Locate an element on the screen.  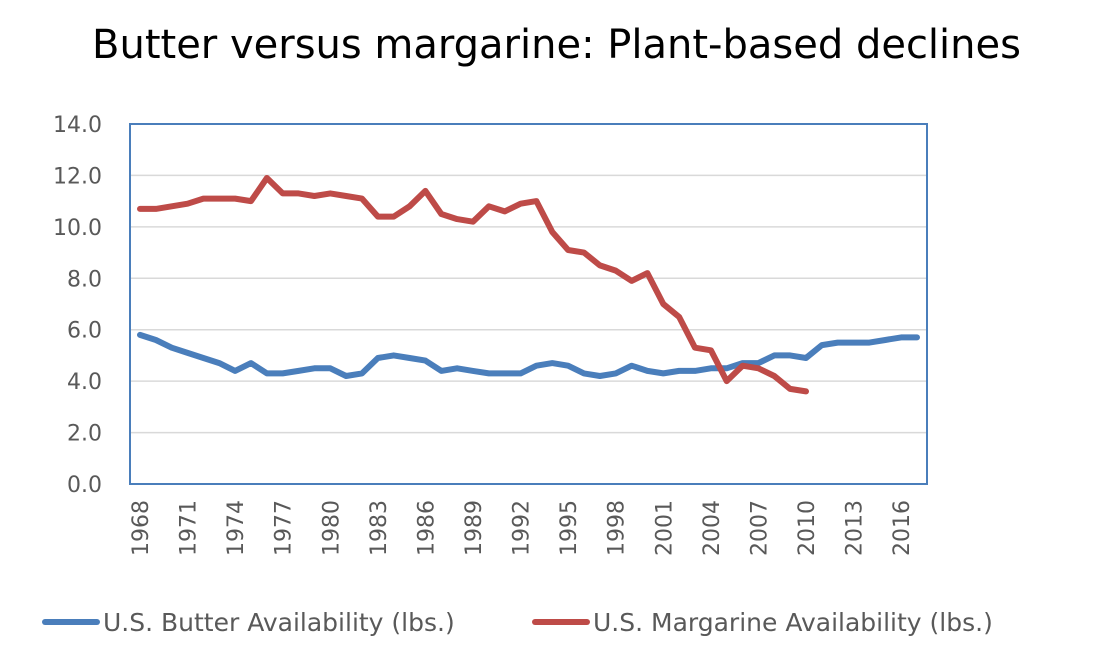
x-tick-label: 1995 is located at coordinates (569, 528).